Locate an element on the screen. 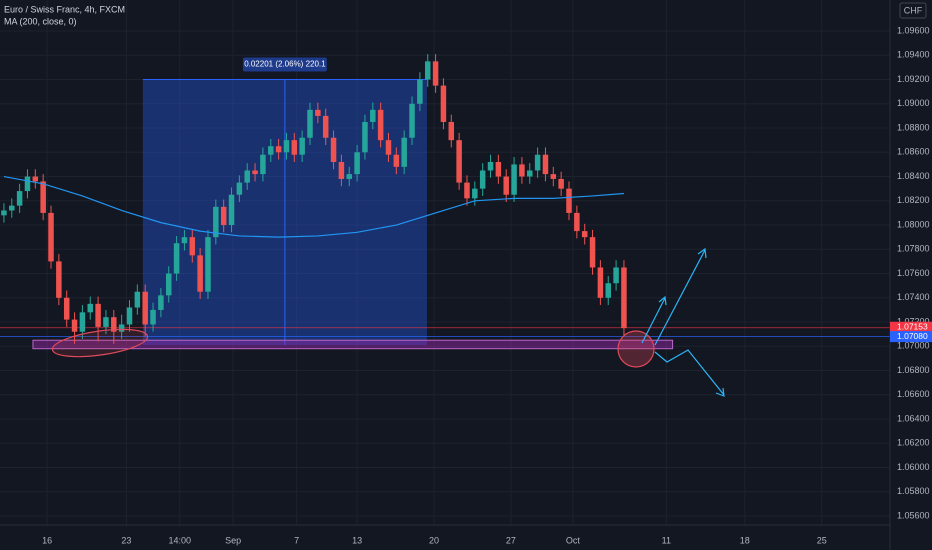  price-label-box is located at coordinates (911, 337).